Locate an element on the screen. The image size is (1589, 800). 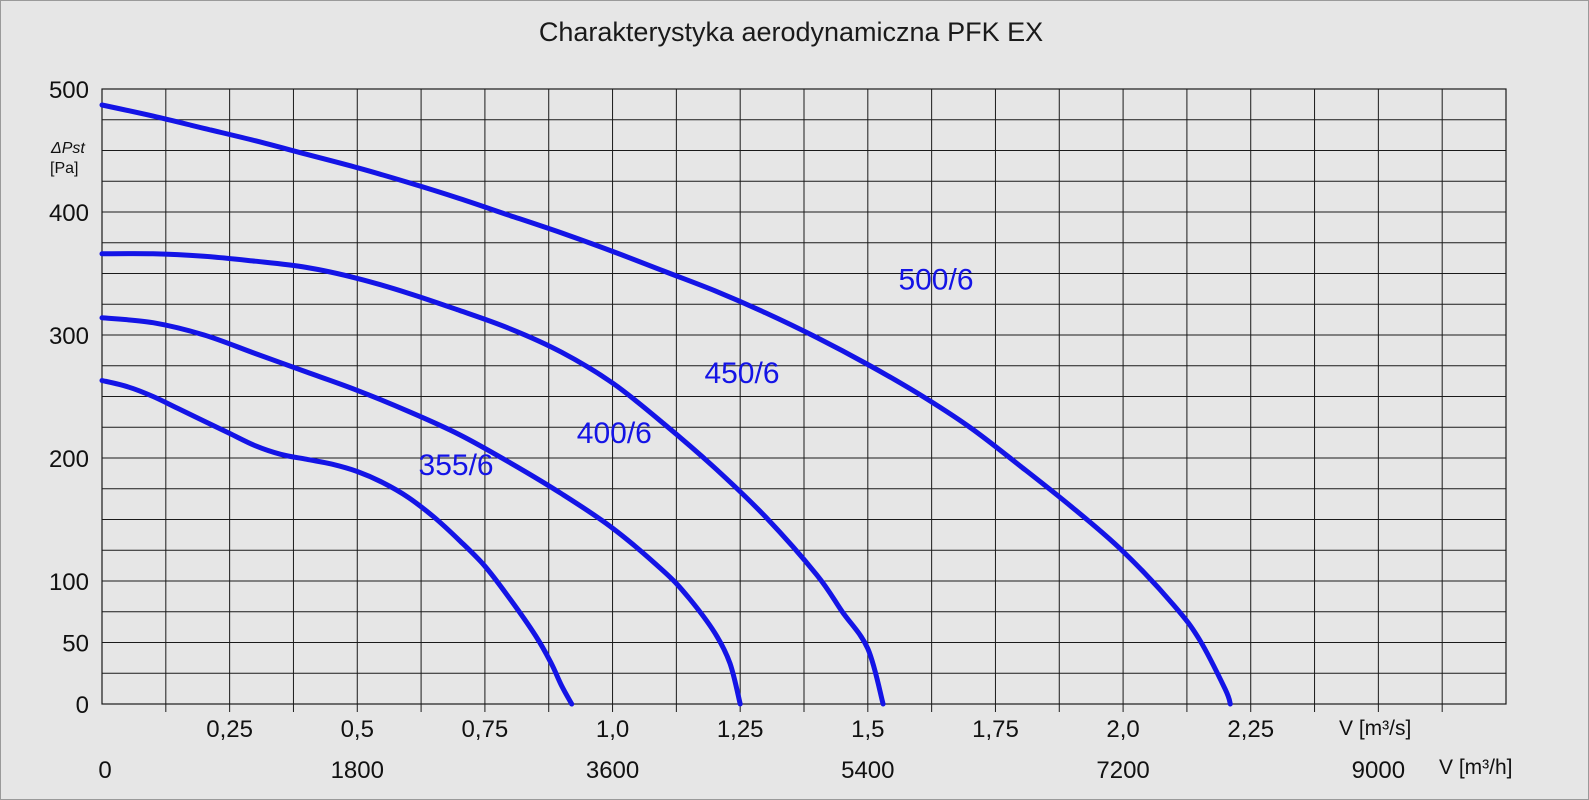
series-label-500-6: 500/6 is located at coordinates (935, 279).